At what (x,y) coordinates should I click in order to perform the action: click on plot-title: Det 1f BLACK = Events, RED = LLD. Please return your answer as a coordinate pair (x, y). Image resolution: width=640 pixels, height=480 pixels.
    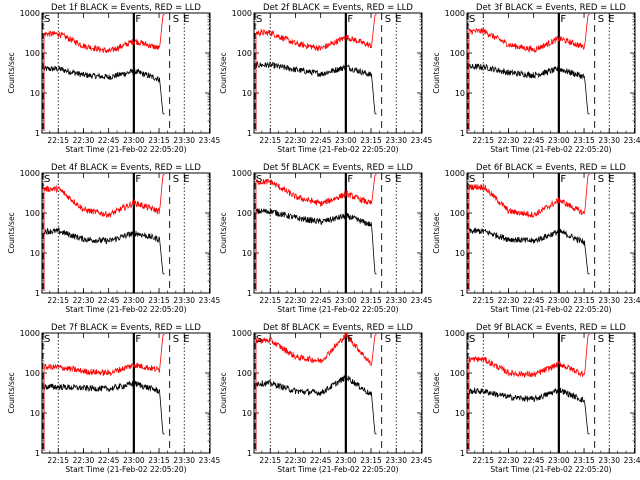
    Looking at the image, I should click on (126, 8).